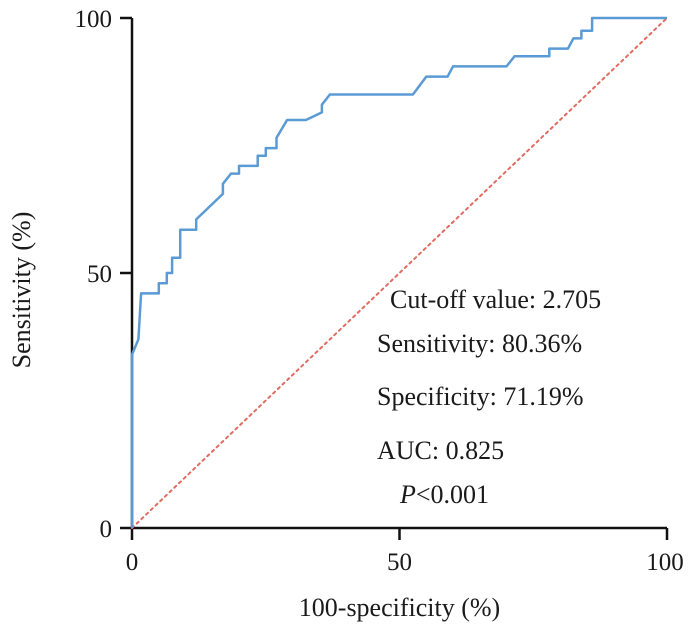 Image resolution: width=690 pixels, height=627 pixels. Describe the element at coordinates (99, 274) in the screenshot. I see `y-tick-label-50: 50` at that location.